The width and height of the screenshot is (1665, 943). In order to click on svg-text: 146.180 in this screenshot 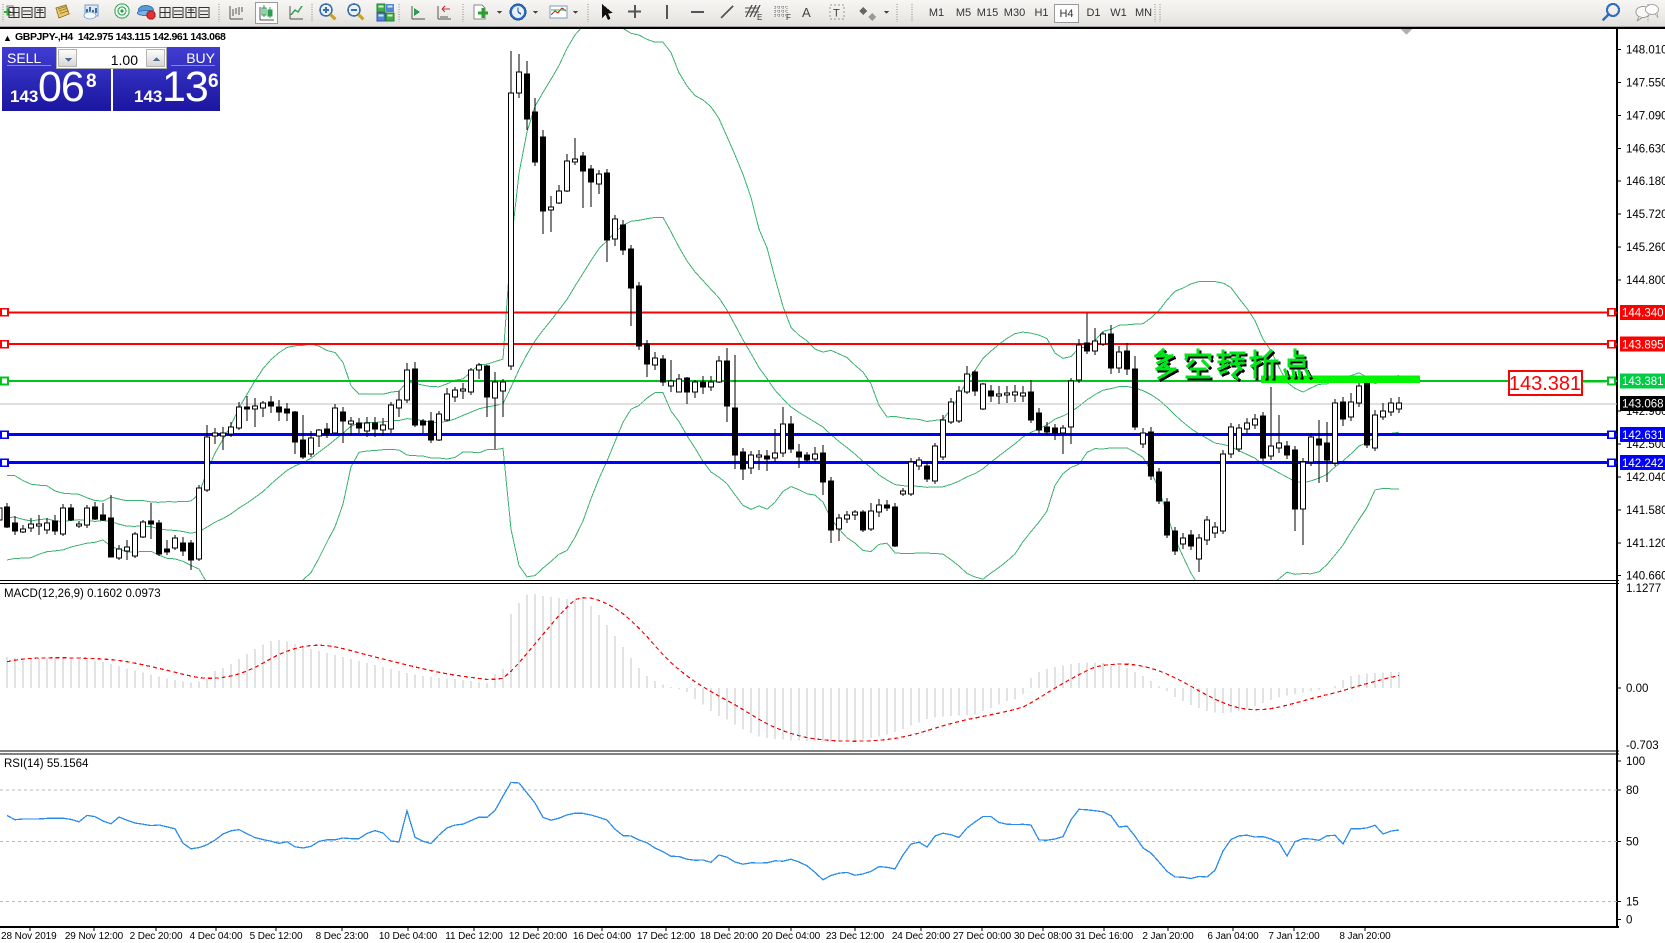, I will do `click(1645, 182)`.